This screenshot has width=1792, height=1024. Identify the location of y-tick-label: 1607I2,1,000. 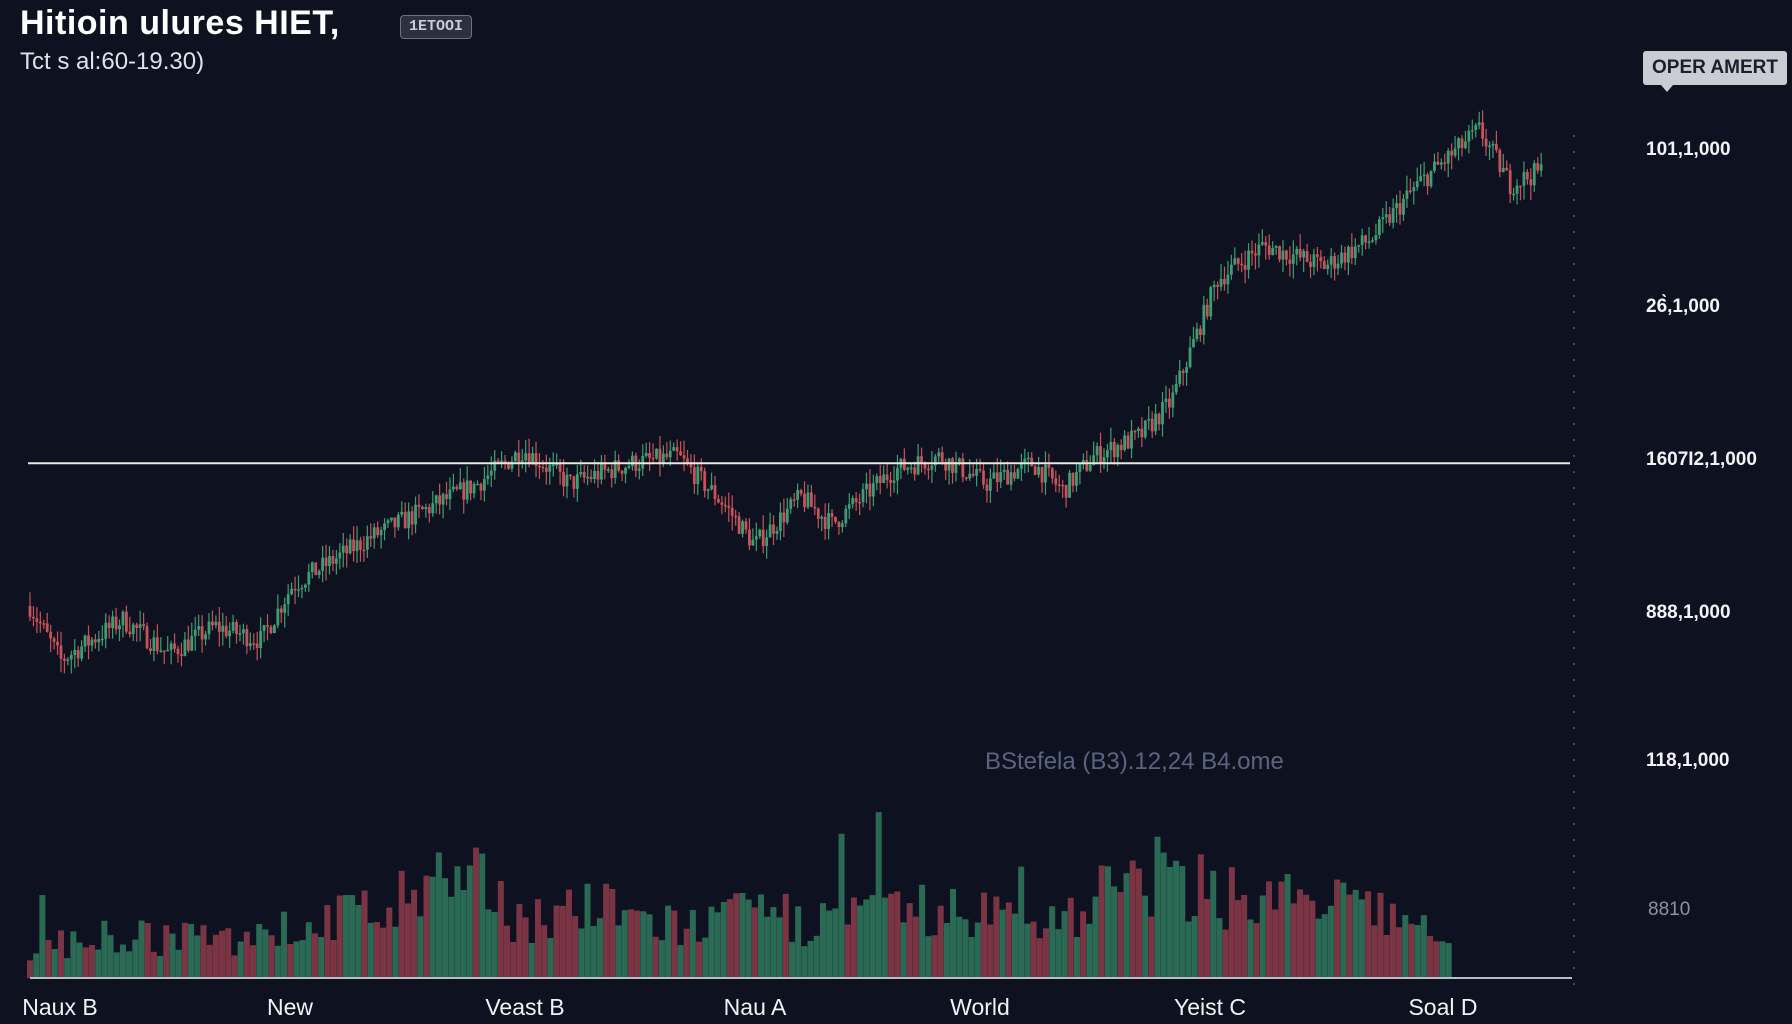
(1701, 459).